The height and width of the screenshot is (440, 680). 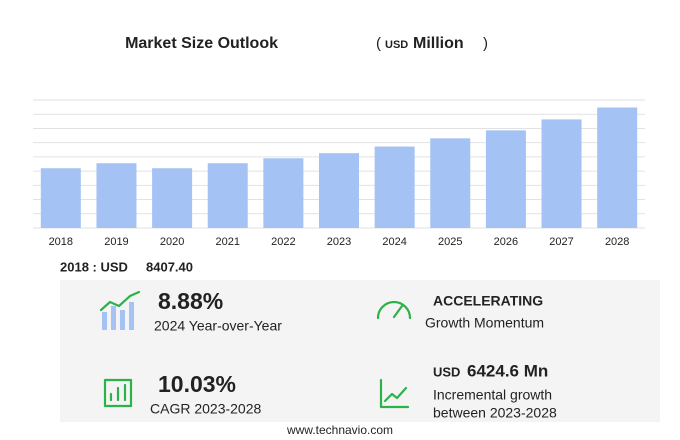 I want to click on footer: www.technavio.com, so click(x=339, y=430).